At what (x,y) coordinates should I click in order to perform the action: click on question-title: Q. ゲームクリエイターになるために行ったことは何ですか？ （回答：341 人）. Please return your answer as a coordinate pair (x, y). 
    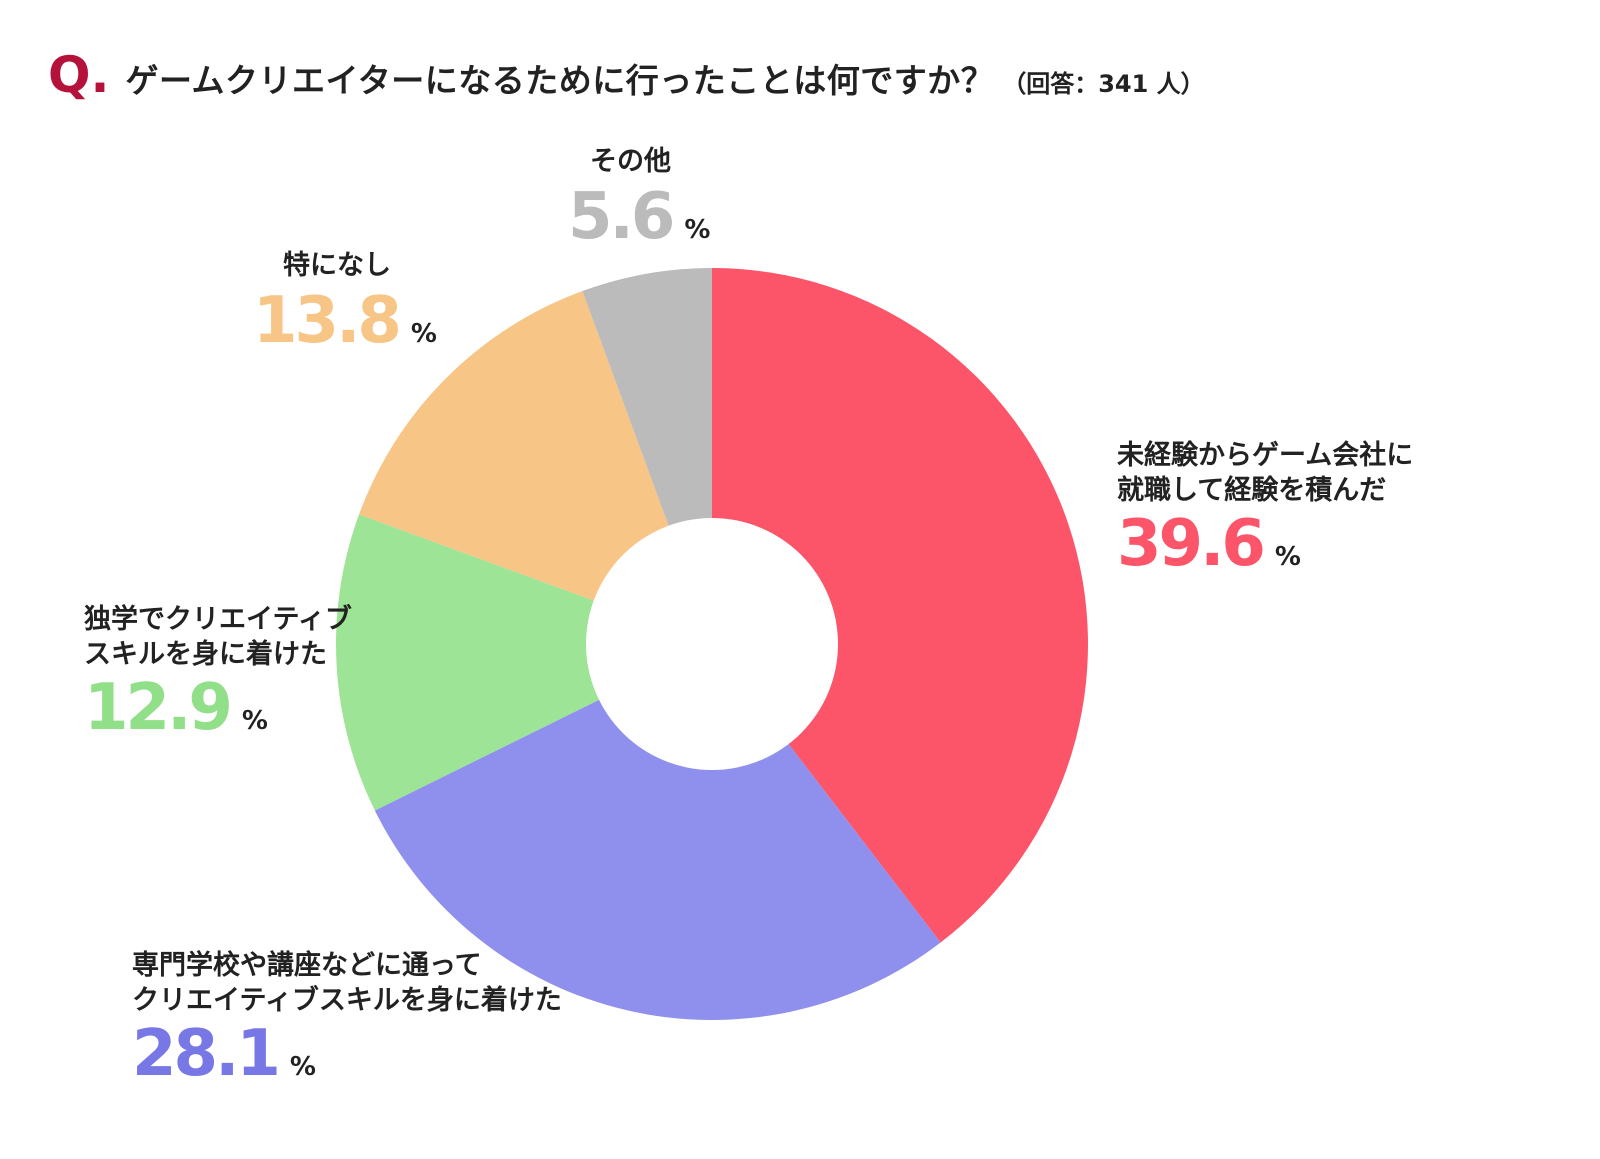
    Looking at the image, I should click on (626, 76).